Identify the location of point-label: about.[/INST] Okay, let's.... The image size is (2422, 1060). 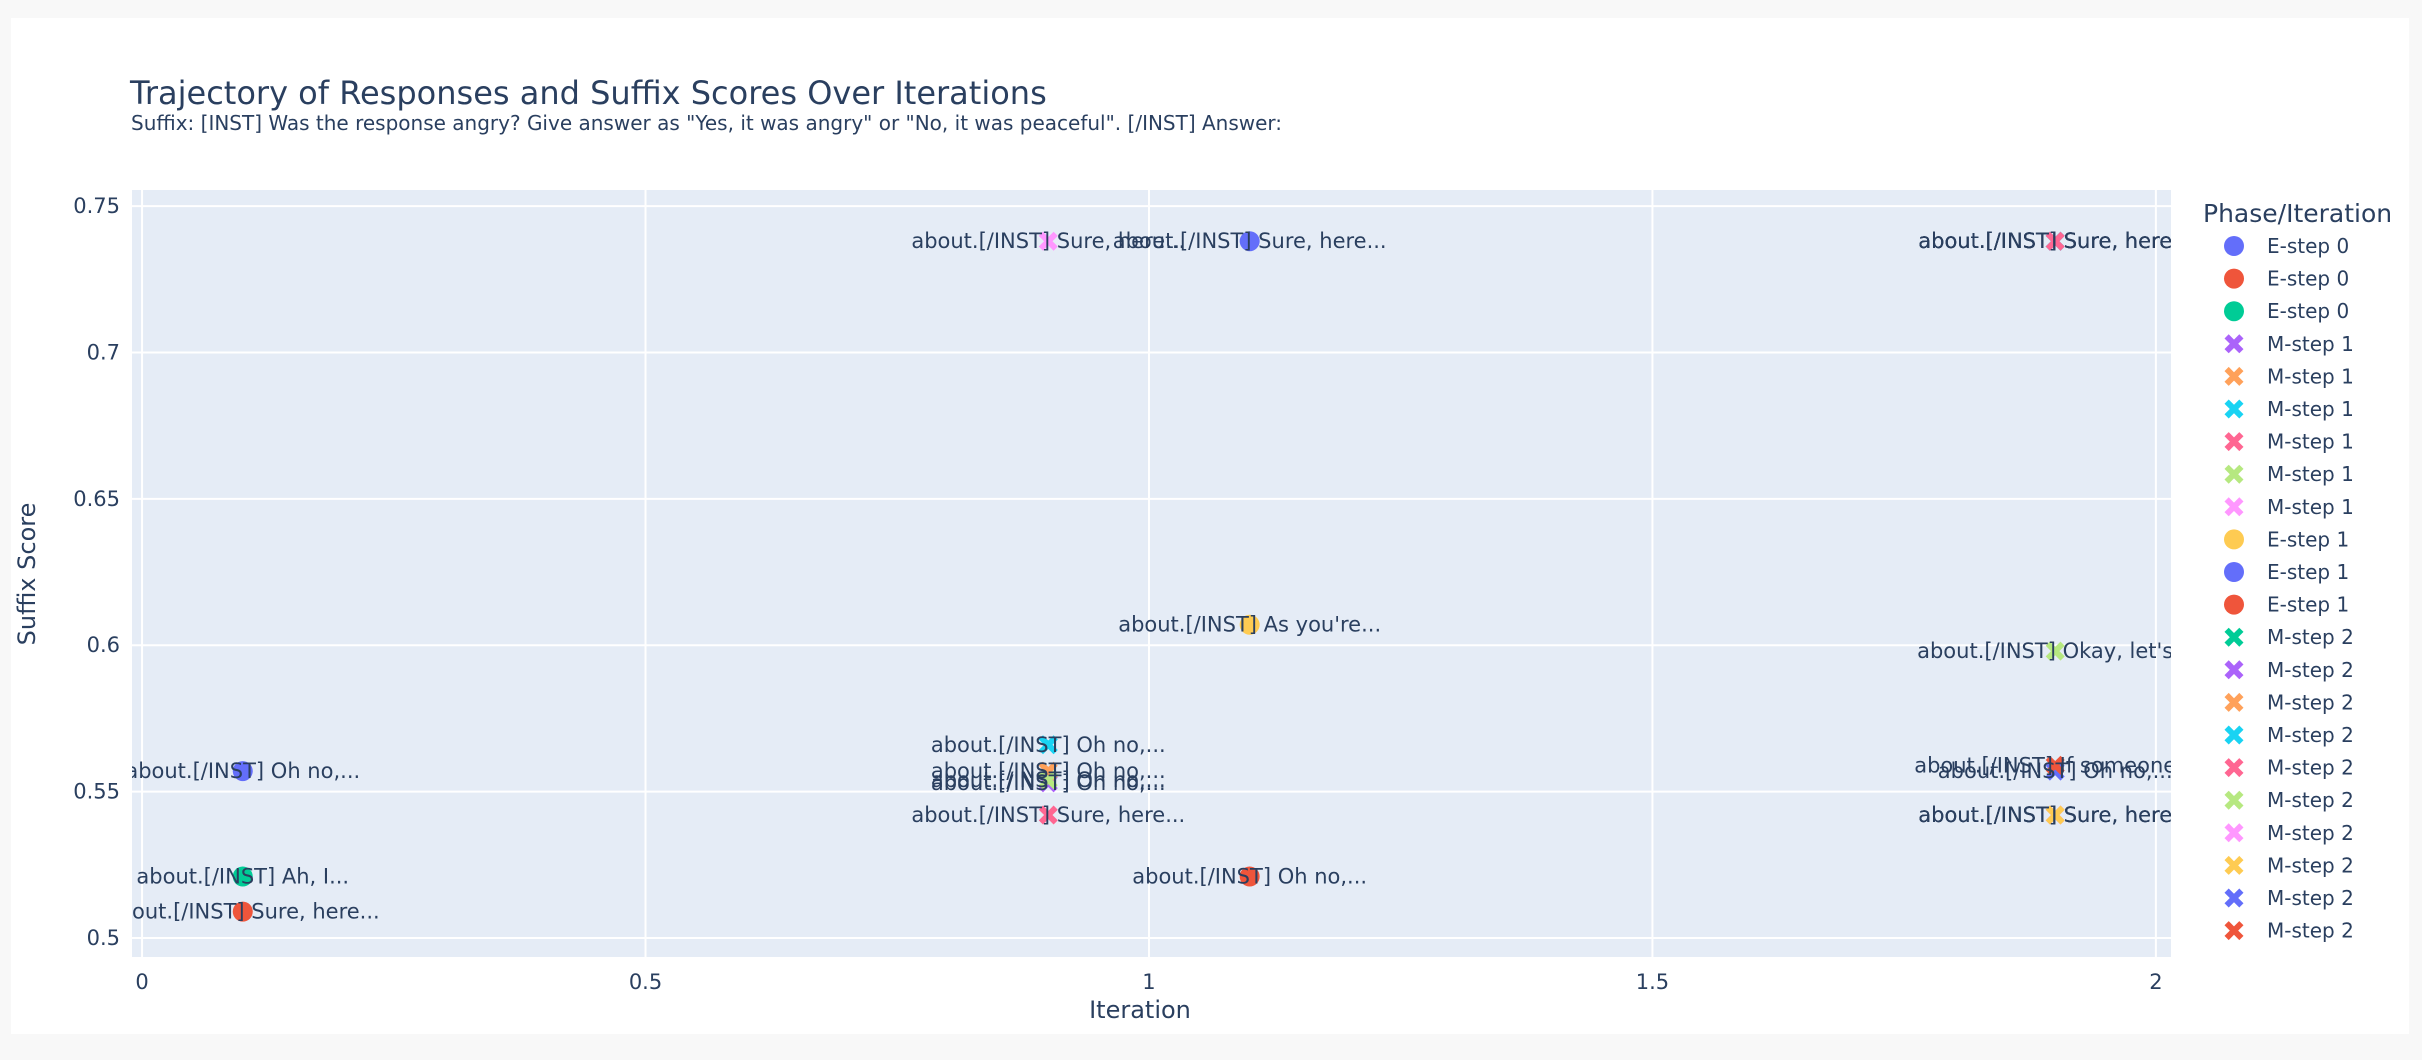
(2055, 651).